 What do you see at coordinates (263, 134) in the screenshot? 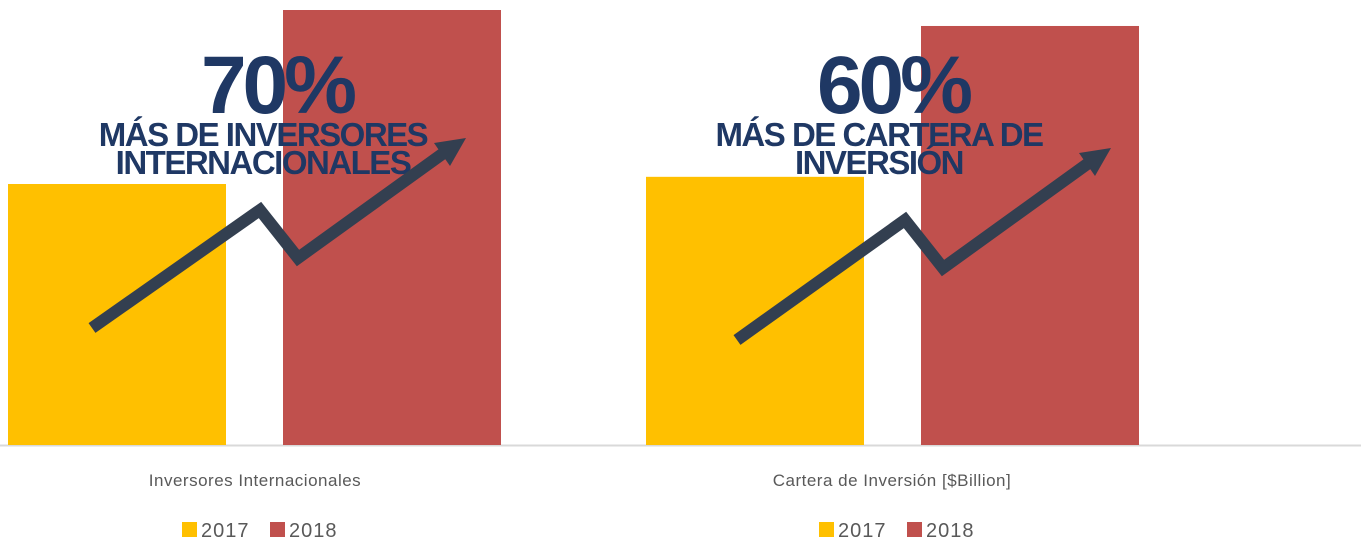
I see `headline-text: MÁS DE INVERSORES` at bounding box center [263, 134].